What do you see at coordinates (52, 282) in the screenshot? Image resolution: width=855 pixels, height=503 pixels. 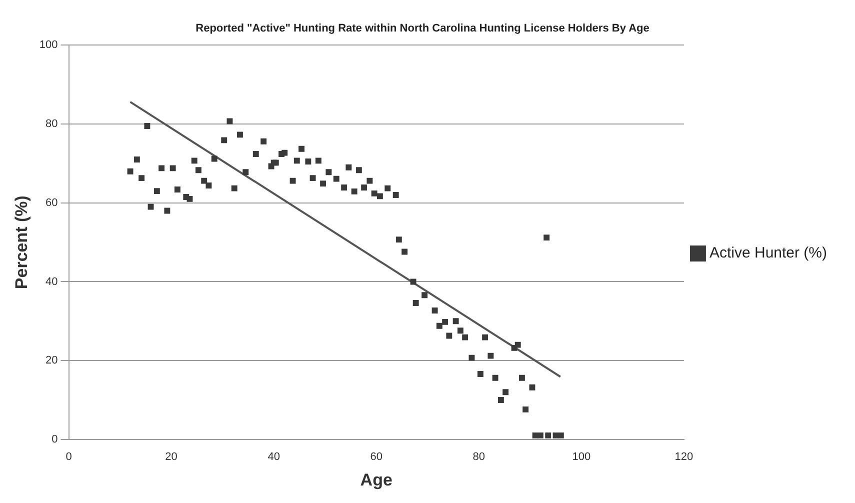 I see `y-tick-label: 40` at bounding box center [52, 282].